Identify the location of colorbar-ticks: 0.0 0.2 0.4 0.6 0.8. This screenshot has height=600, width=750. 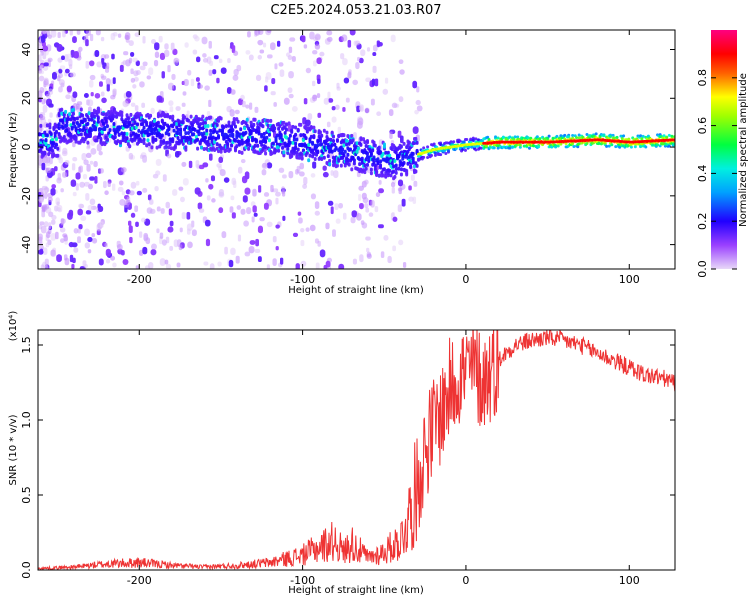
(716, 173).